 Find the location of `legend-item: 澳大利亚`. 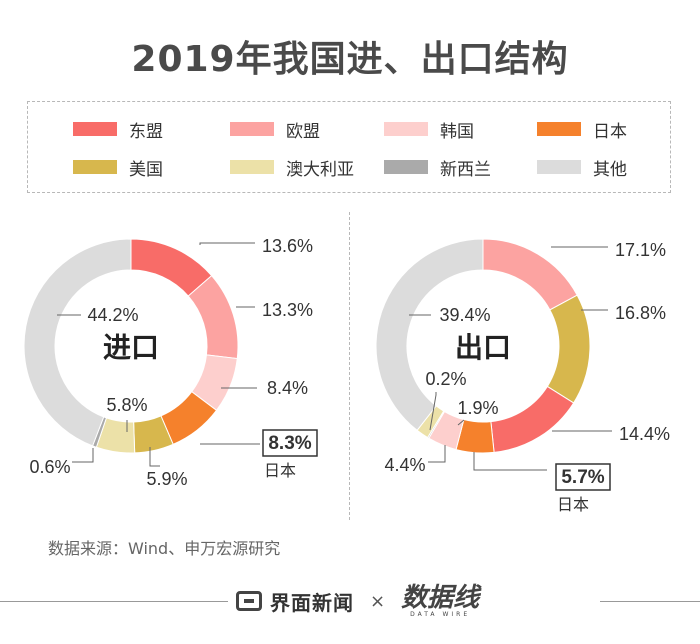

legend-item: 澳大利亚 is located at coordinates (292, 168).